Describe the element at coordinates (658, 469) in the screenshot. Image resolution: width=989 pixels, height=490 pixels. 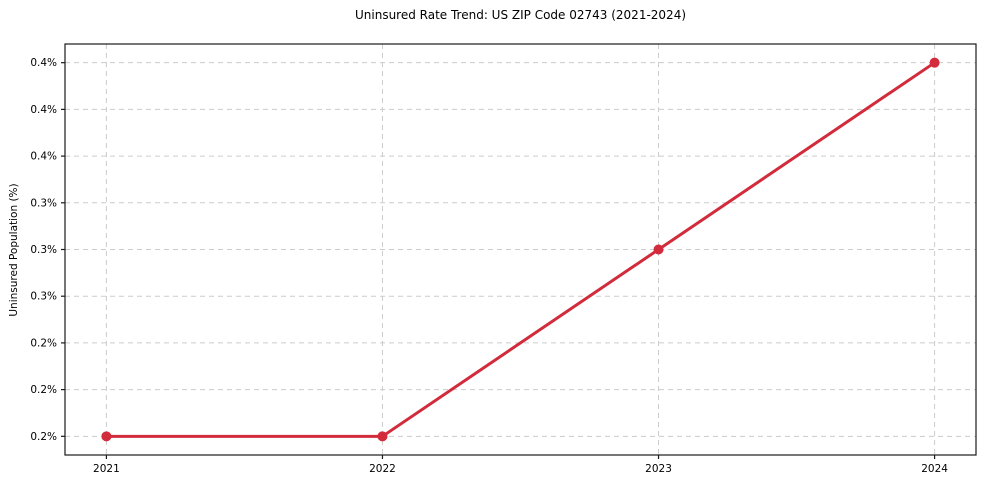
I see `x-tick-label: 2023` at that location.